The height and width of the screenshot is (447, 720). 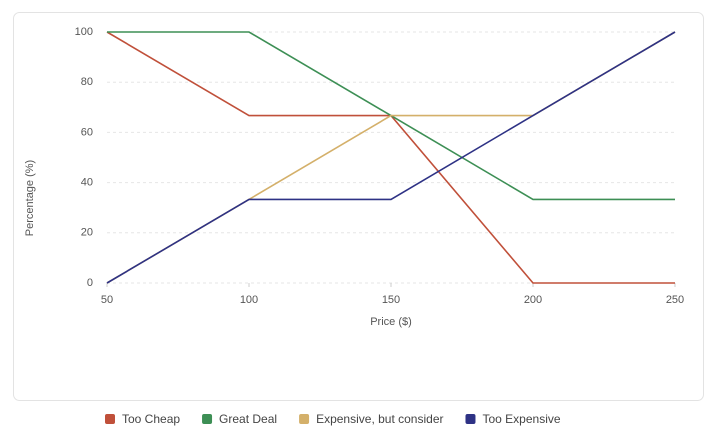 I want to click on legend-label: Expensive, but consider, so click(x=379, y=419).